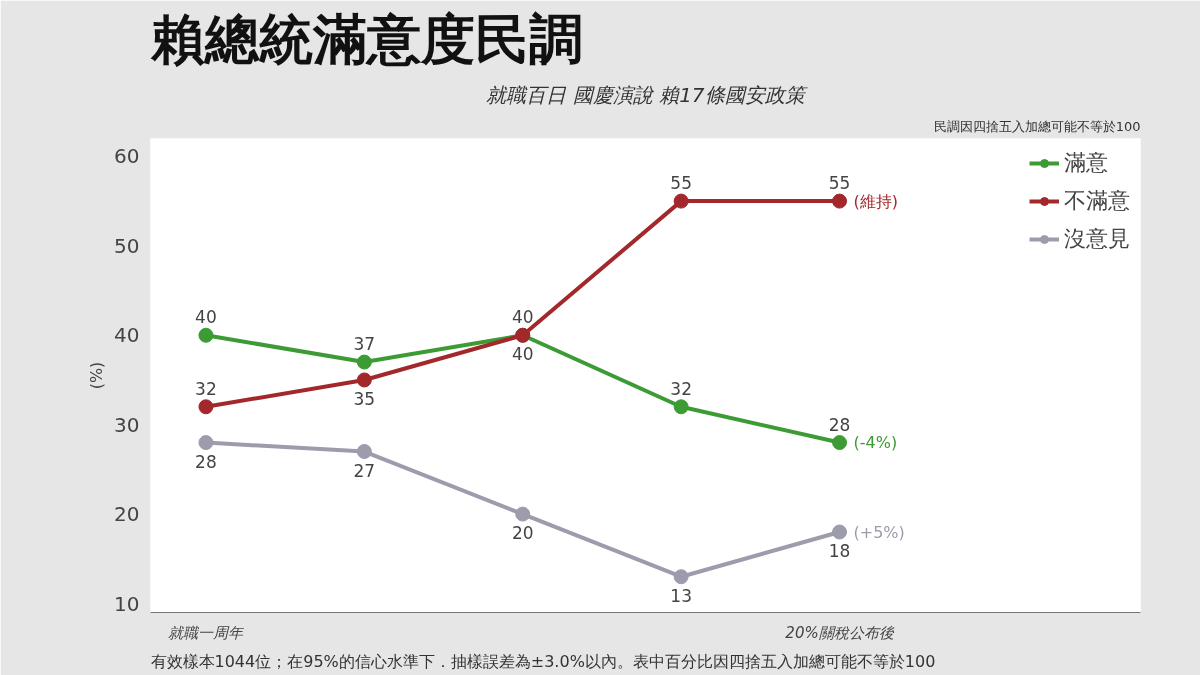 The height and width of the screenshot is (675, 1200). What do you see at coordinates (1097, 201) in the screenshot?
I see `legend-label: 不滿意` at bounding box center [1097, 201].